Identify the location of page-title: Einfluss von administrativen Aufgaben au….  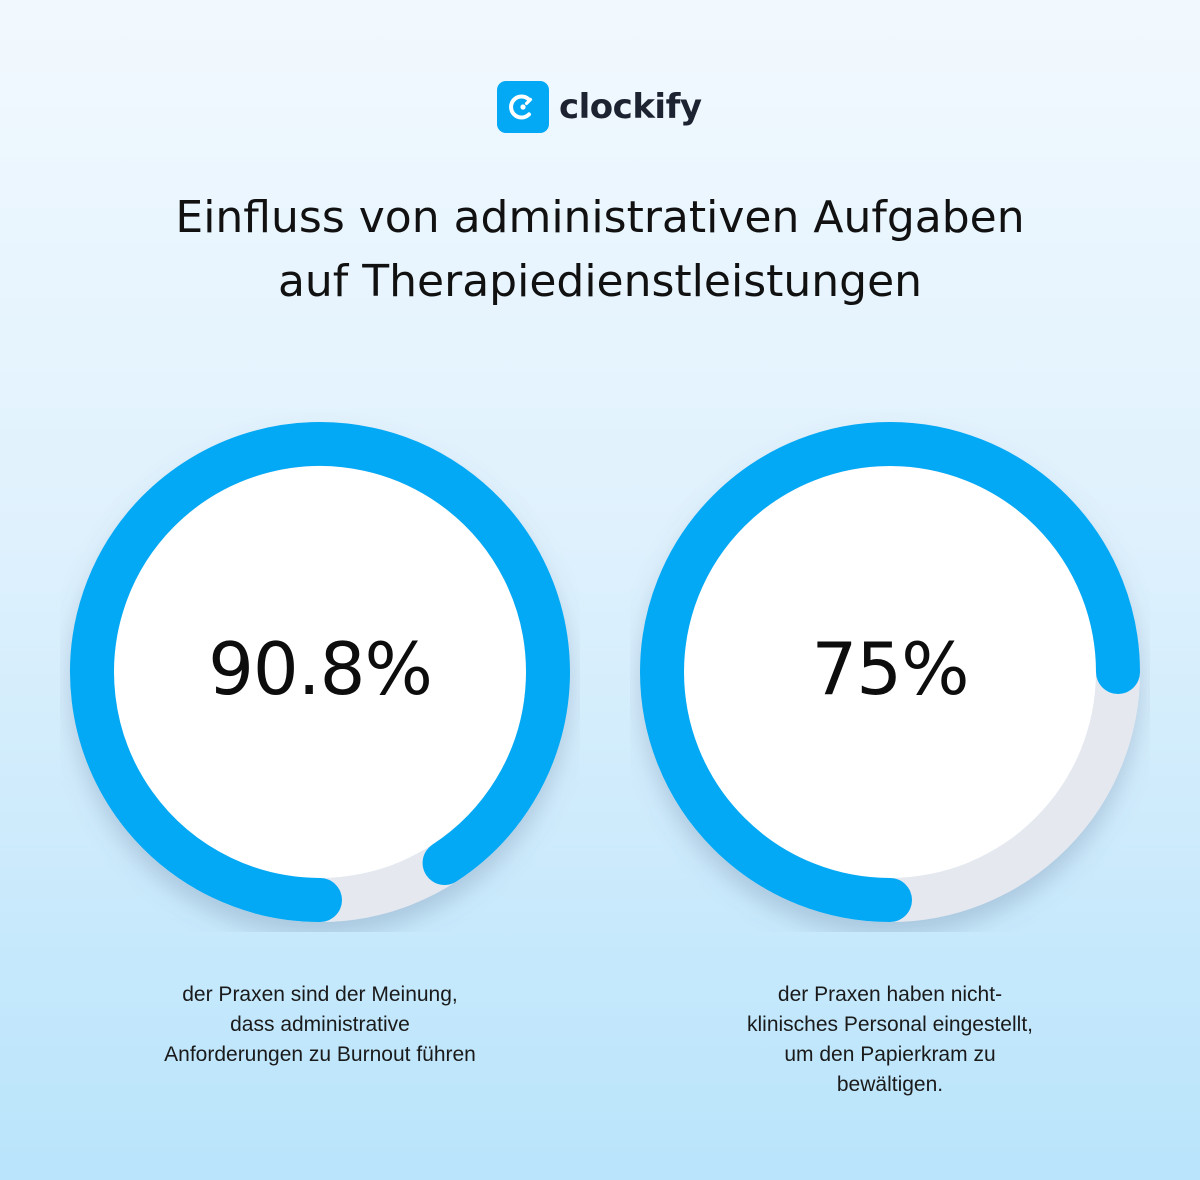
(600, 250).